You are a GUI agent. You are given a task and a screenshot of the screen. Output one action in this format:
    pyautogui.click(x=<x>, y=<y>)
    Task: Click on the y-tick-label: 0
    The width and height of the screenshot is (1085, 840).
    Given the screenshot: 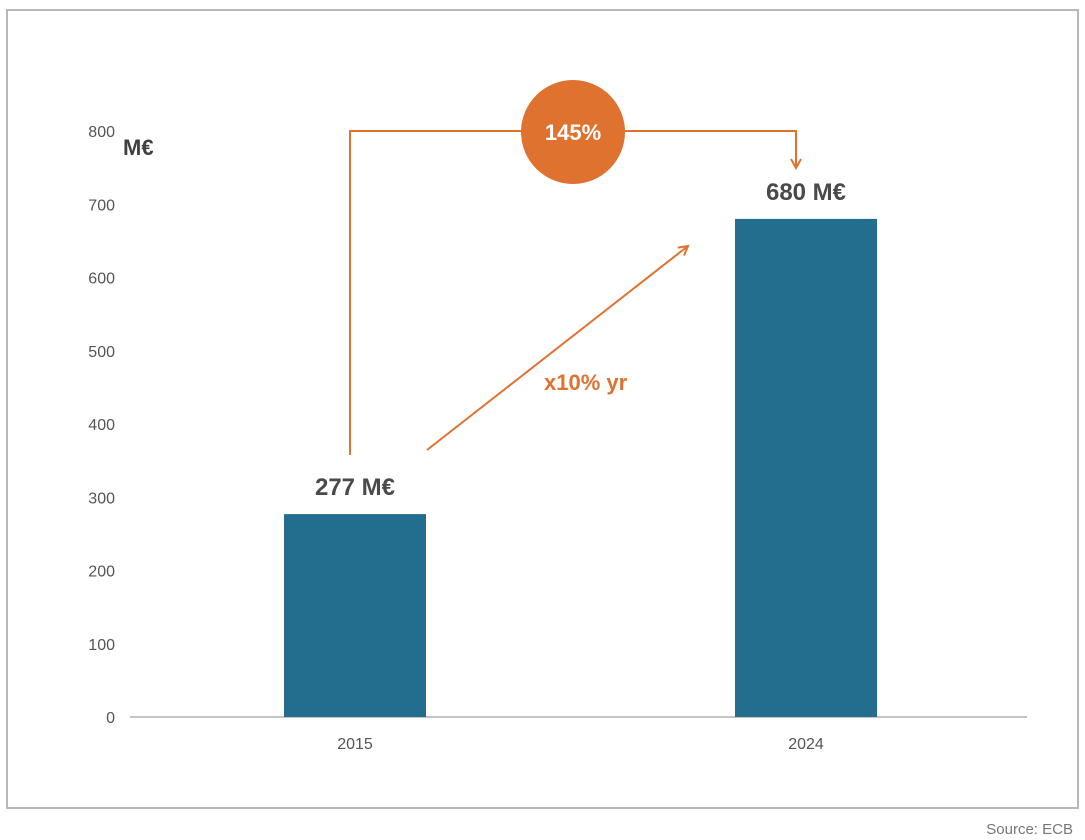 What is the action you would take?
    pyautogui.click(x=110, y=718)
    